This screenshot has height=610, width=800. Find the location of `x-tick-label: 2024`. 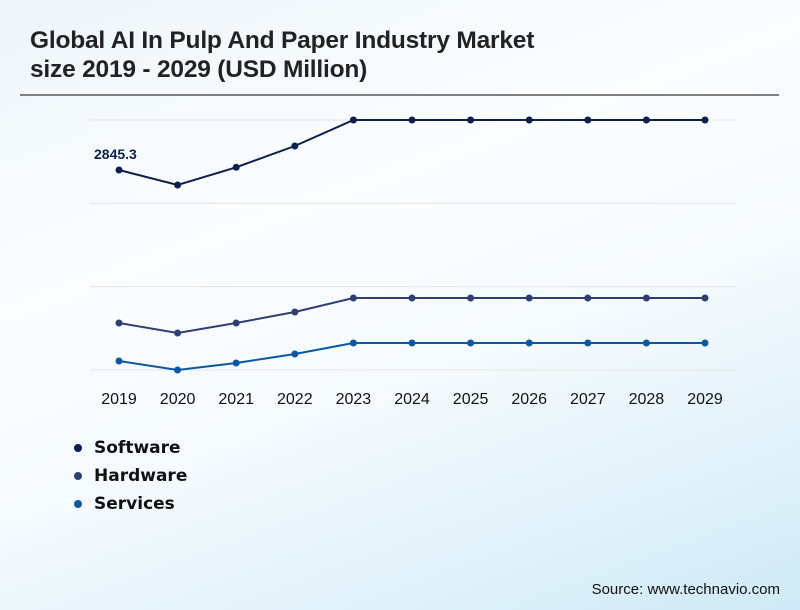

x-tick-label: 2024 is located at coordinates (412, 399).